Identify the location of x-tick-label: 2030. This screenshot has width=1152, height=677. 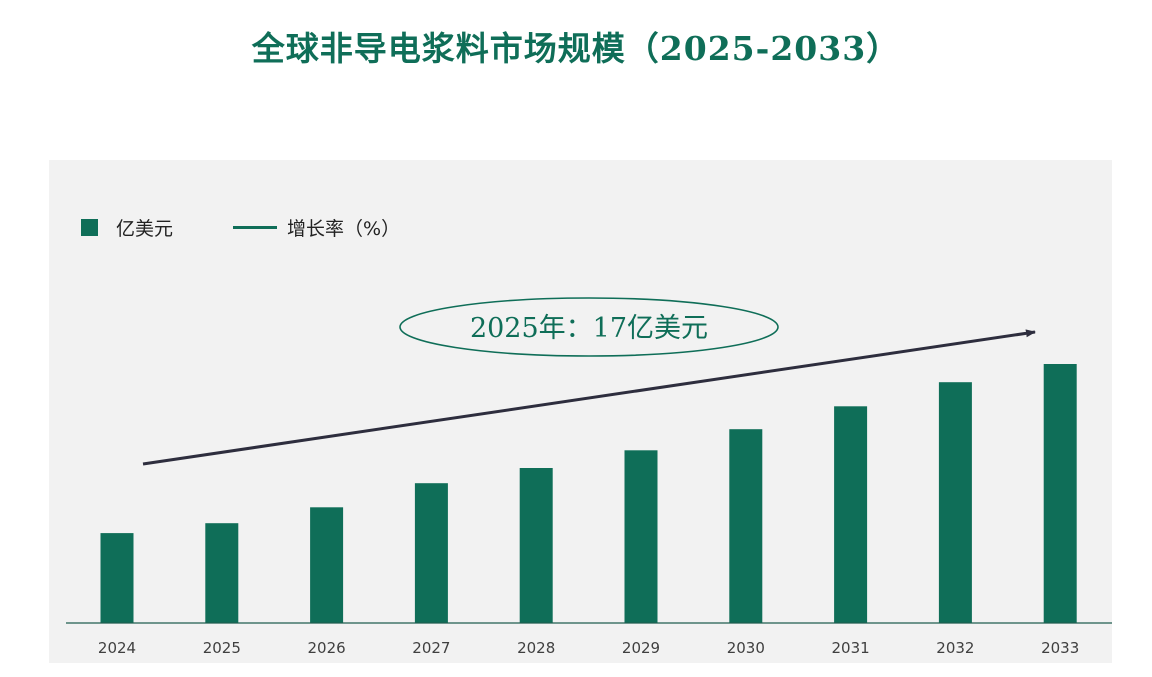
(746, 648).